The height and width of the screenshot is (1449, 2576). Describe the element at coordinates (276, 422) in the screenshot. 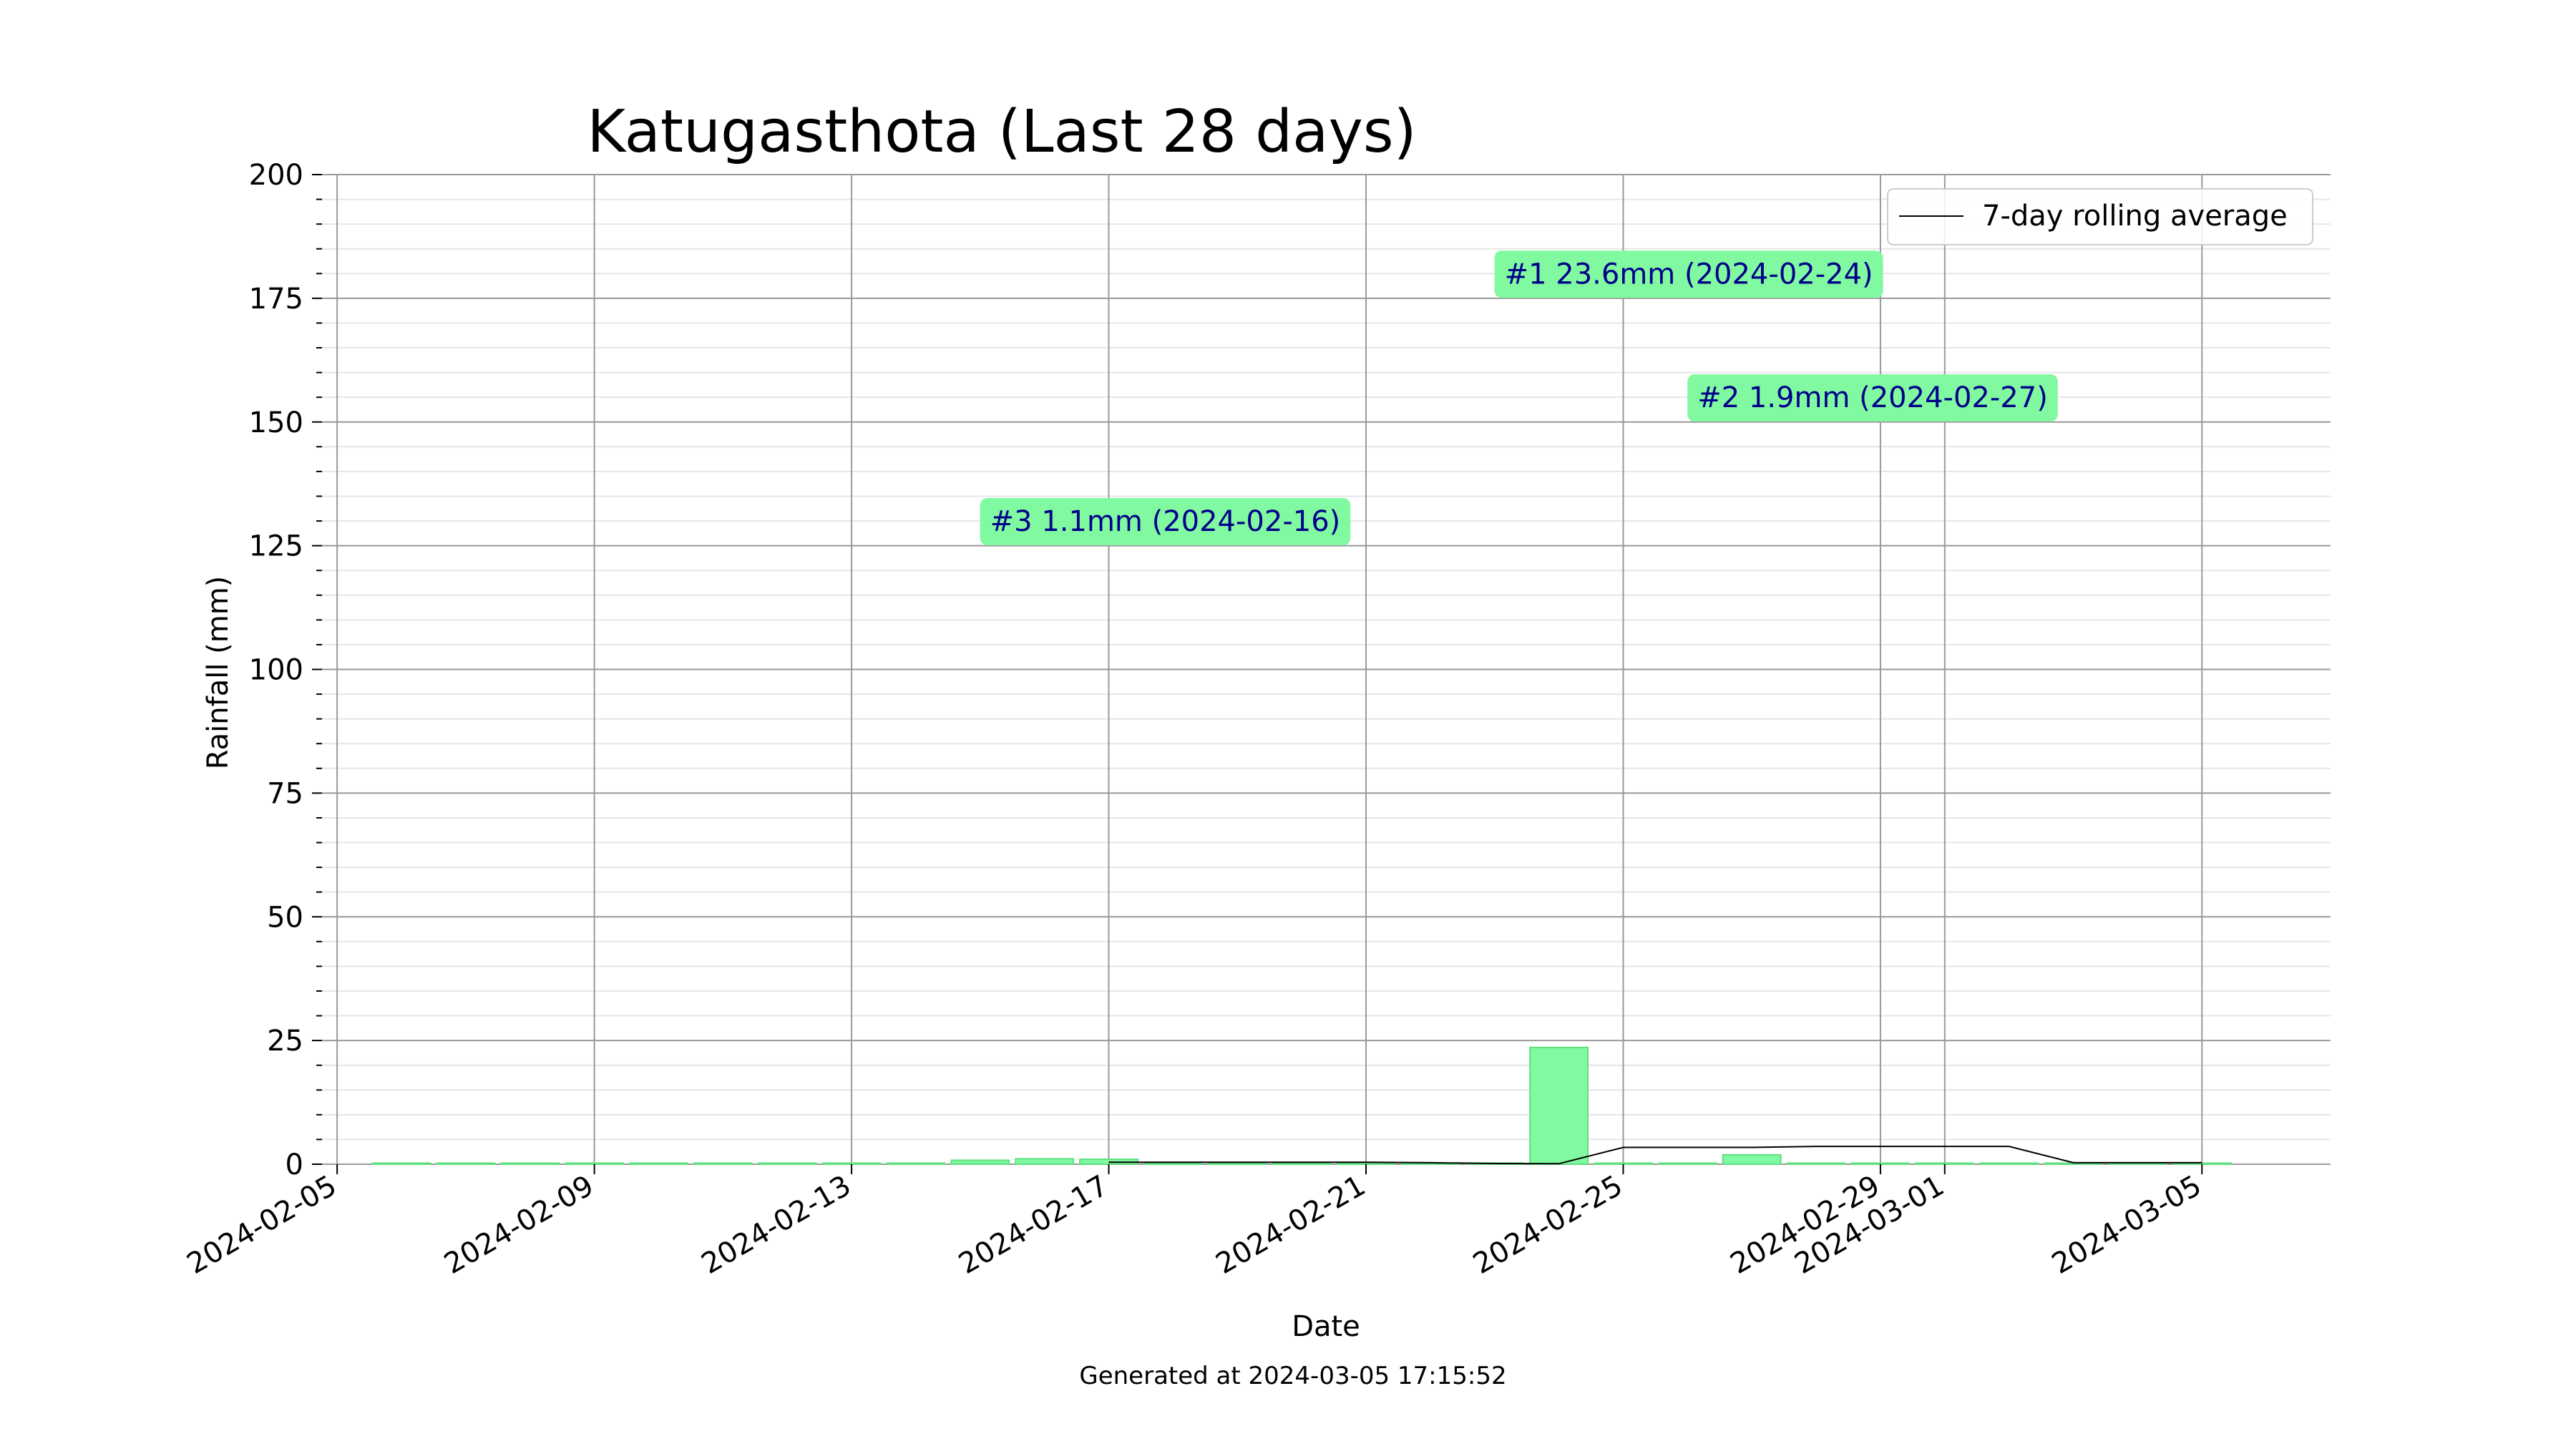

I see `y-tick-label: 150` at that location.